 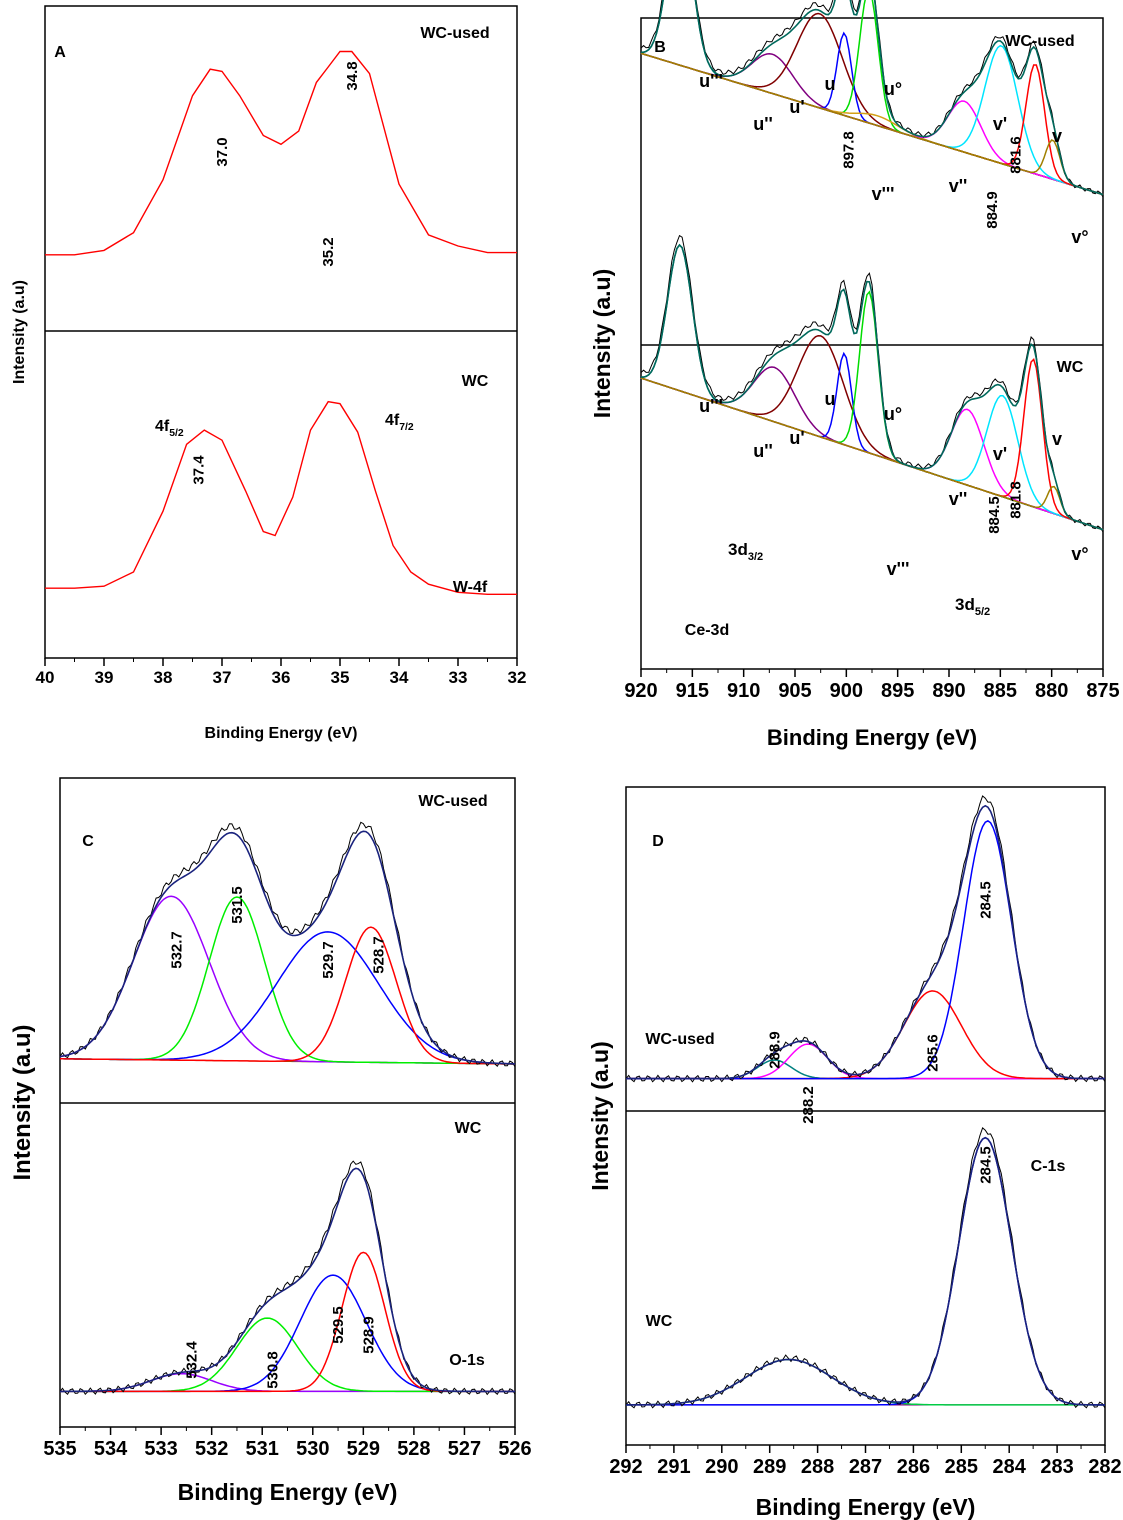 I want to click on x-tick-label: 900, so click(x=846, y=691).